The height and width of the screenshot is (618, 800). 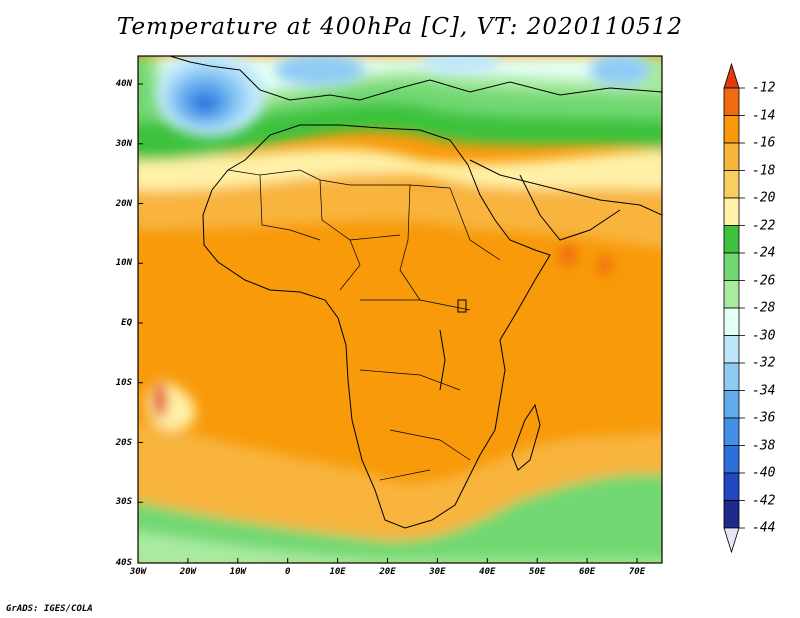 I want to click on field-patch-14-east, so click(x=568, y=255).